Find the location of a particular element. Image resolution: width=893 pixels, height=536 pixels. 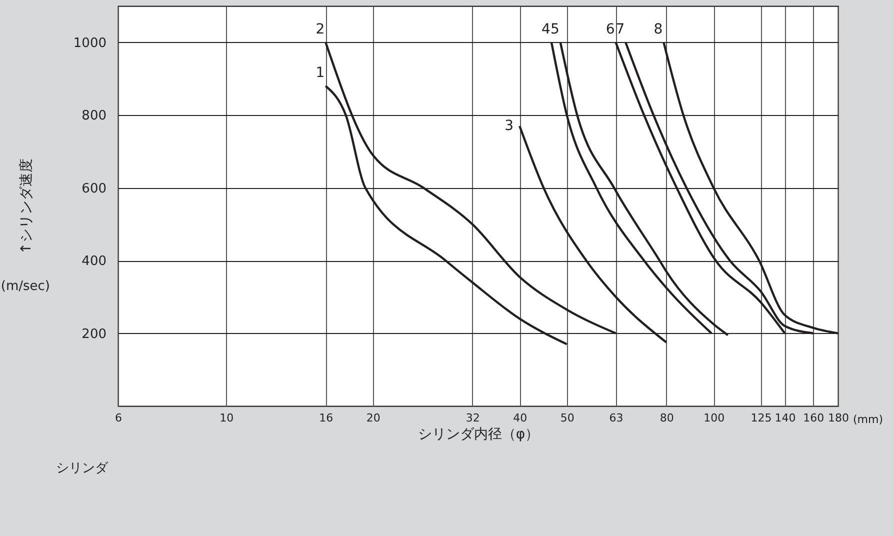

series-label: 1 is located at coordinates (320, 73).